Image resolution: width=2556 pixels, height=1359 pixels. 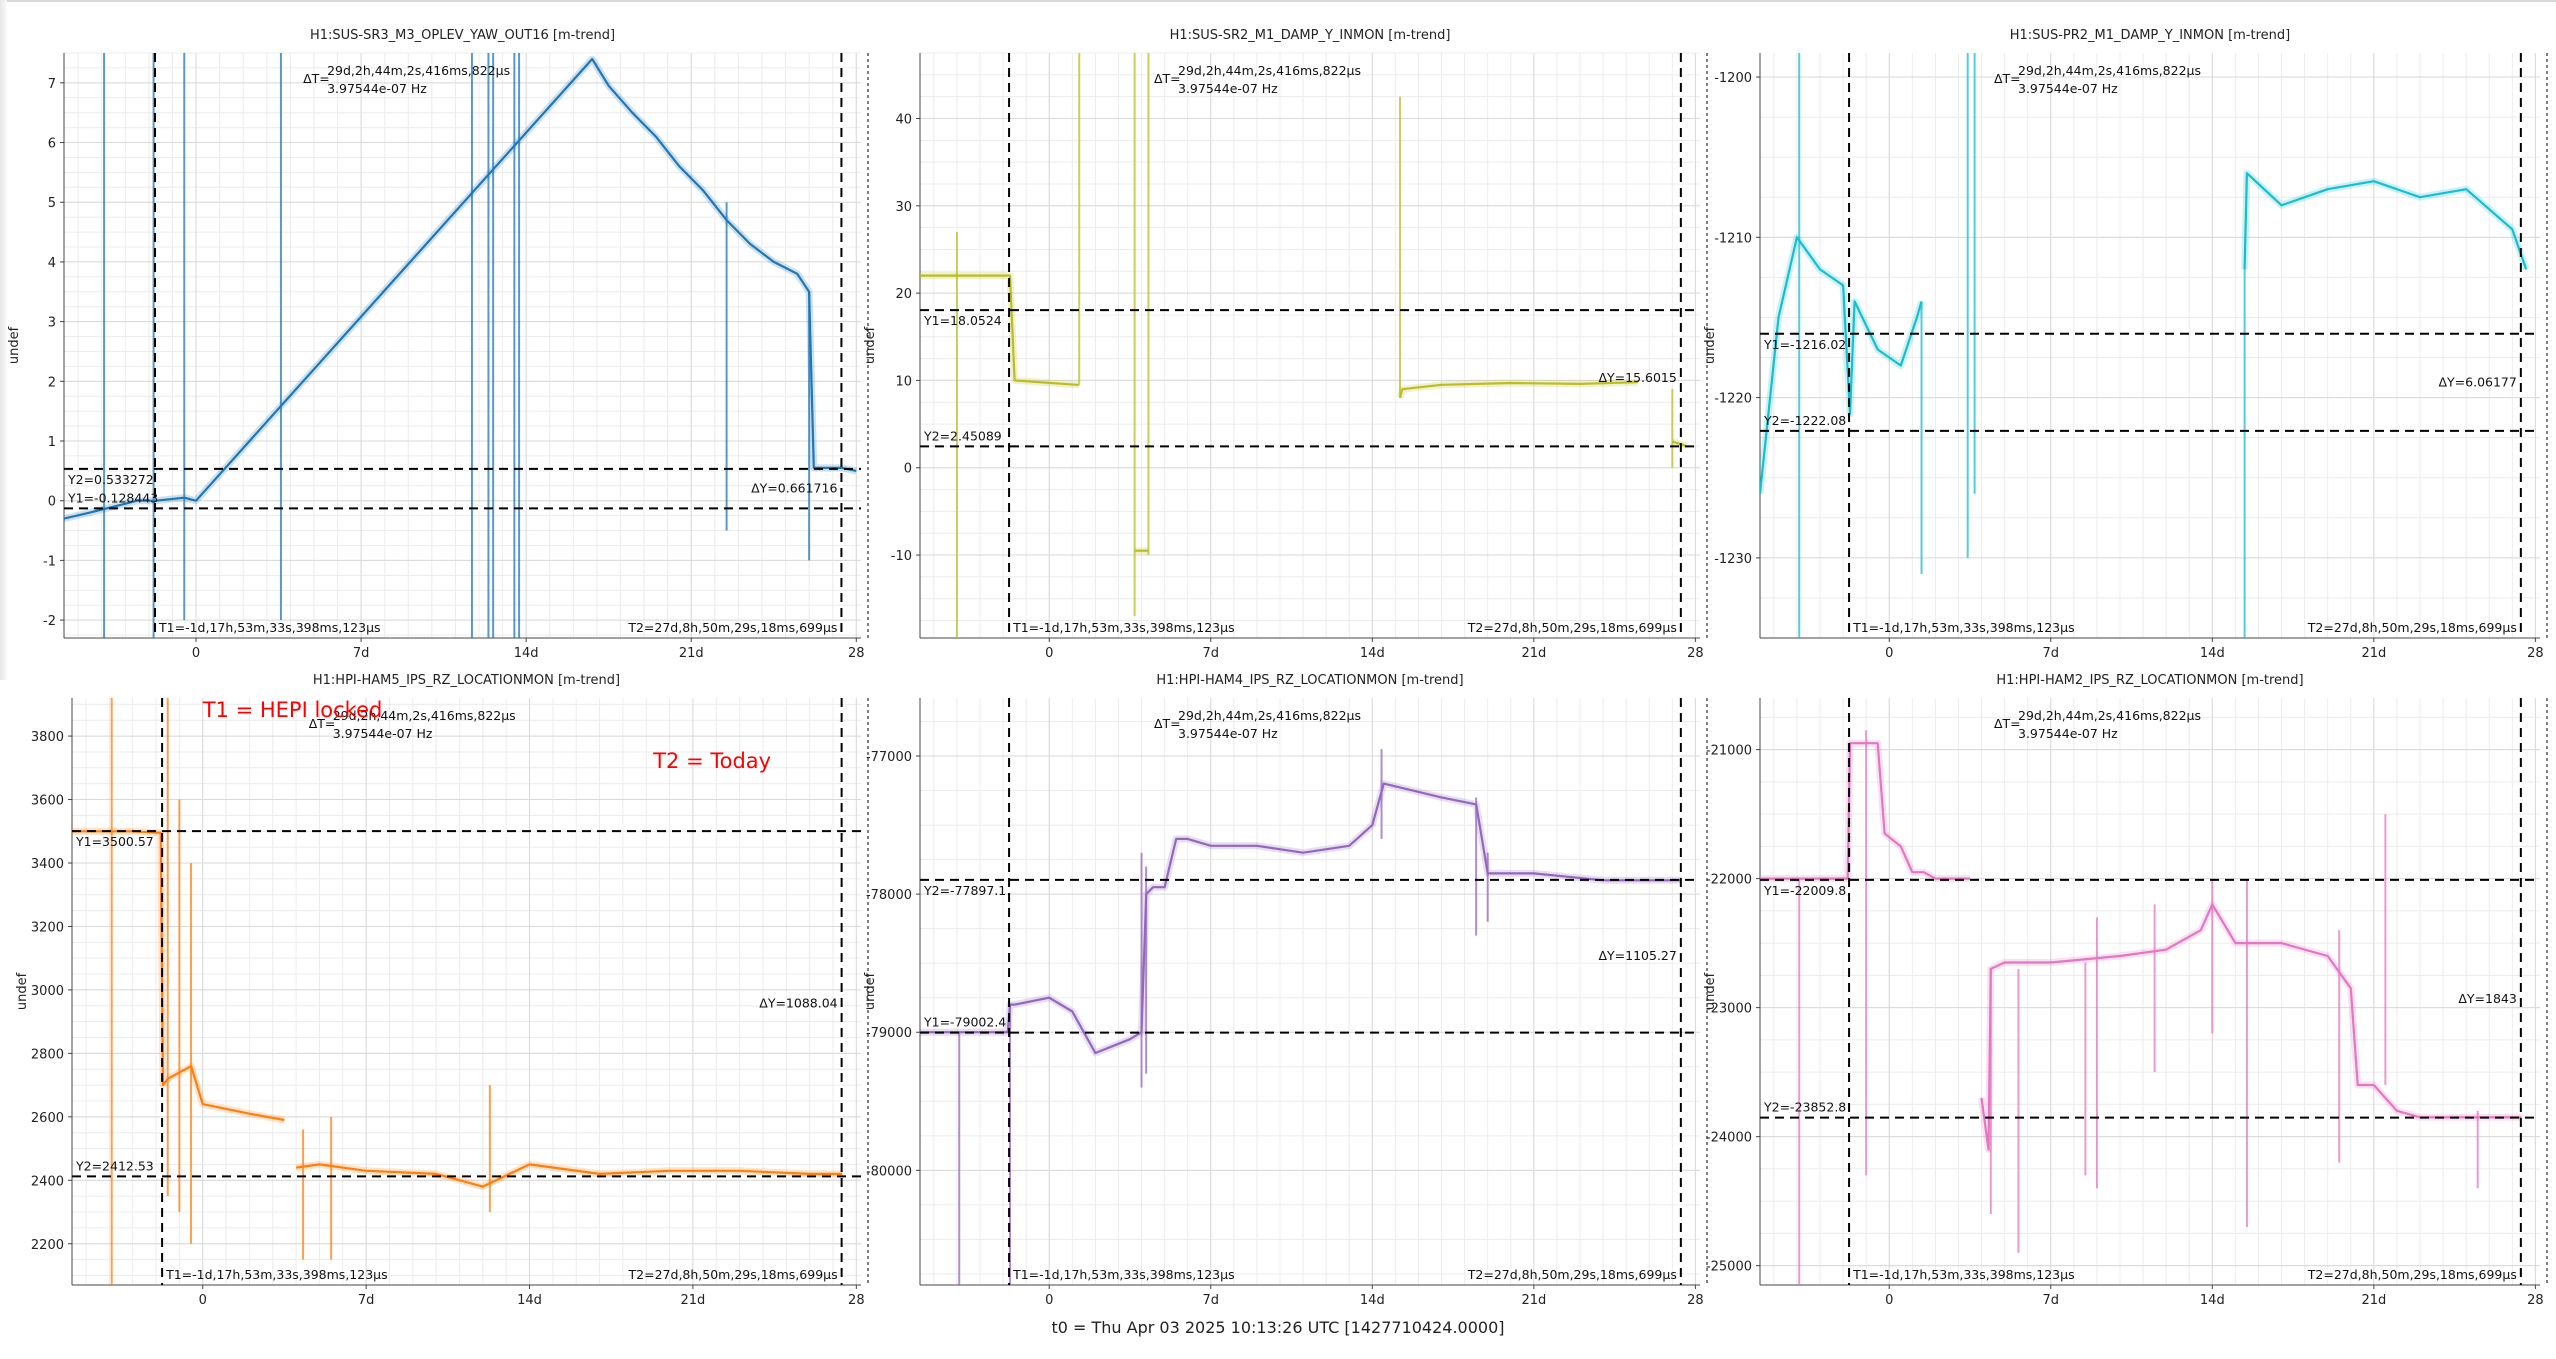 I want to click on cursor-y2-label: Y2=2.45089, so click(x=962, y=435).